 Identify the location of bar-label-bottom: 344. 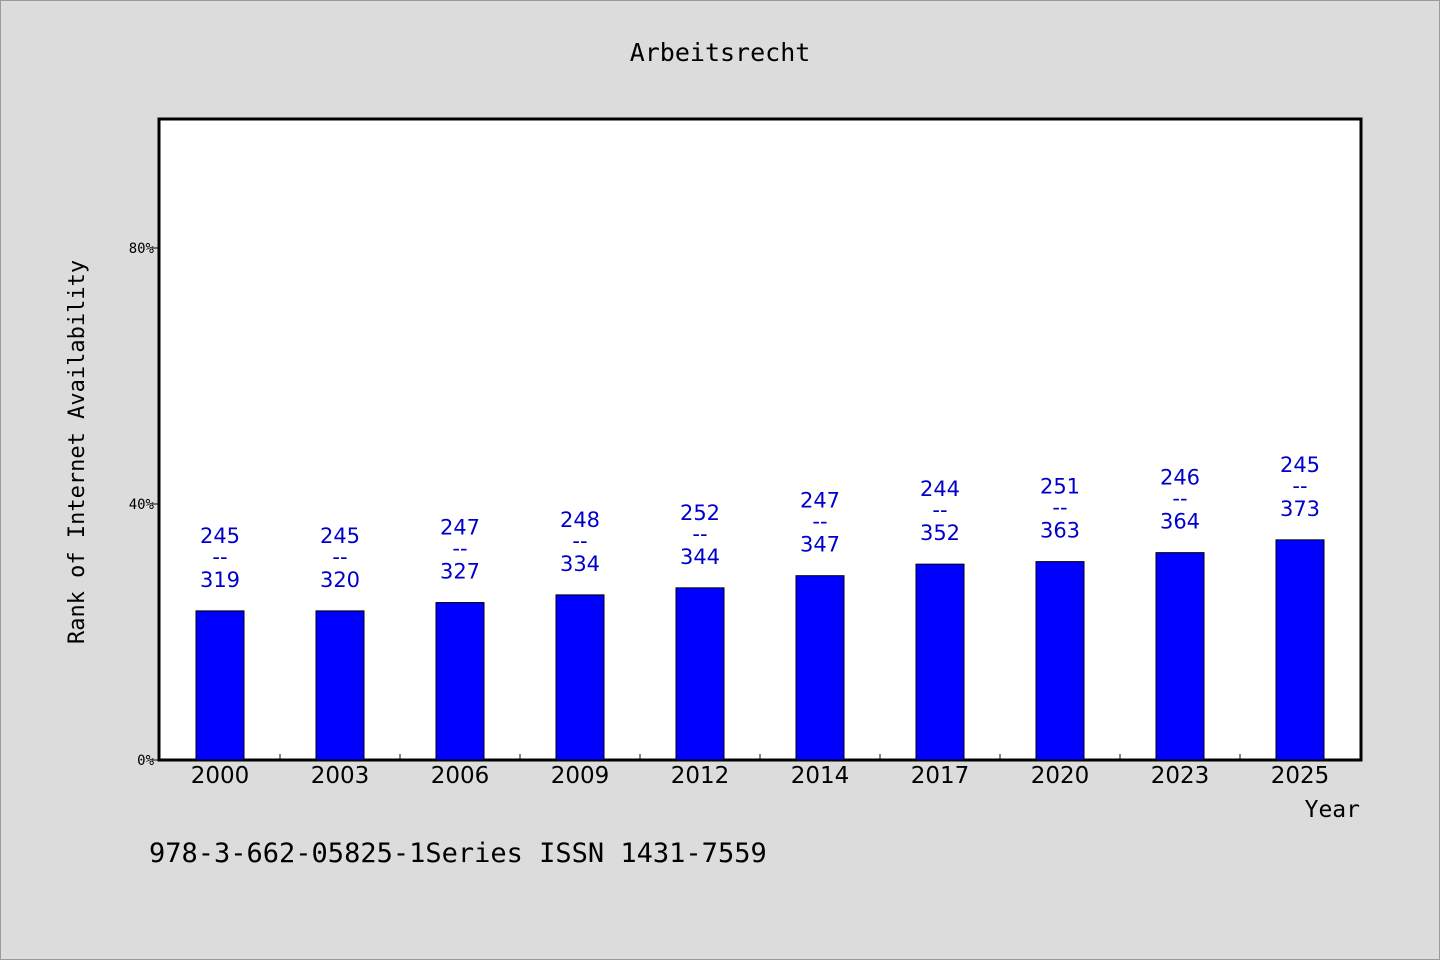
(700, 557).